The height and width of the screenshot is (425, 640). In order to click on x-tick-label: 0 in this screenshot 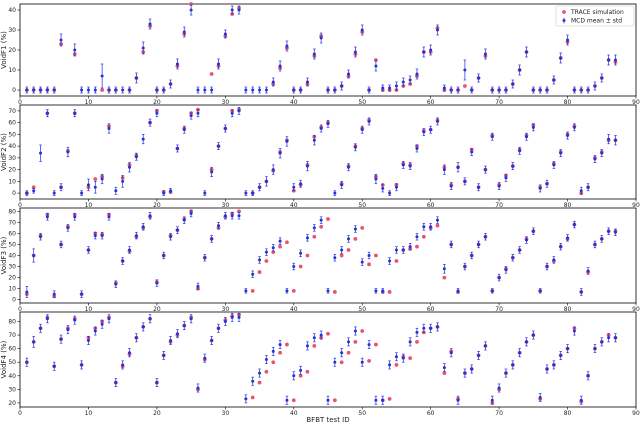, I will do `click(20, 413)`.